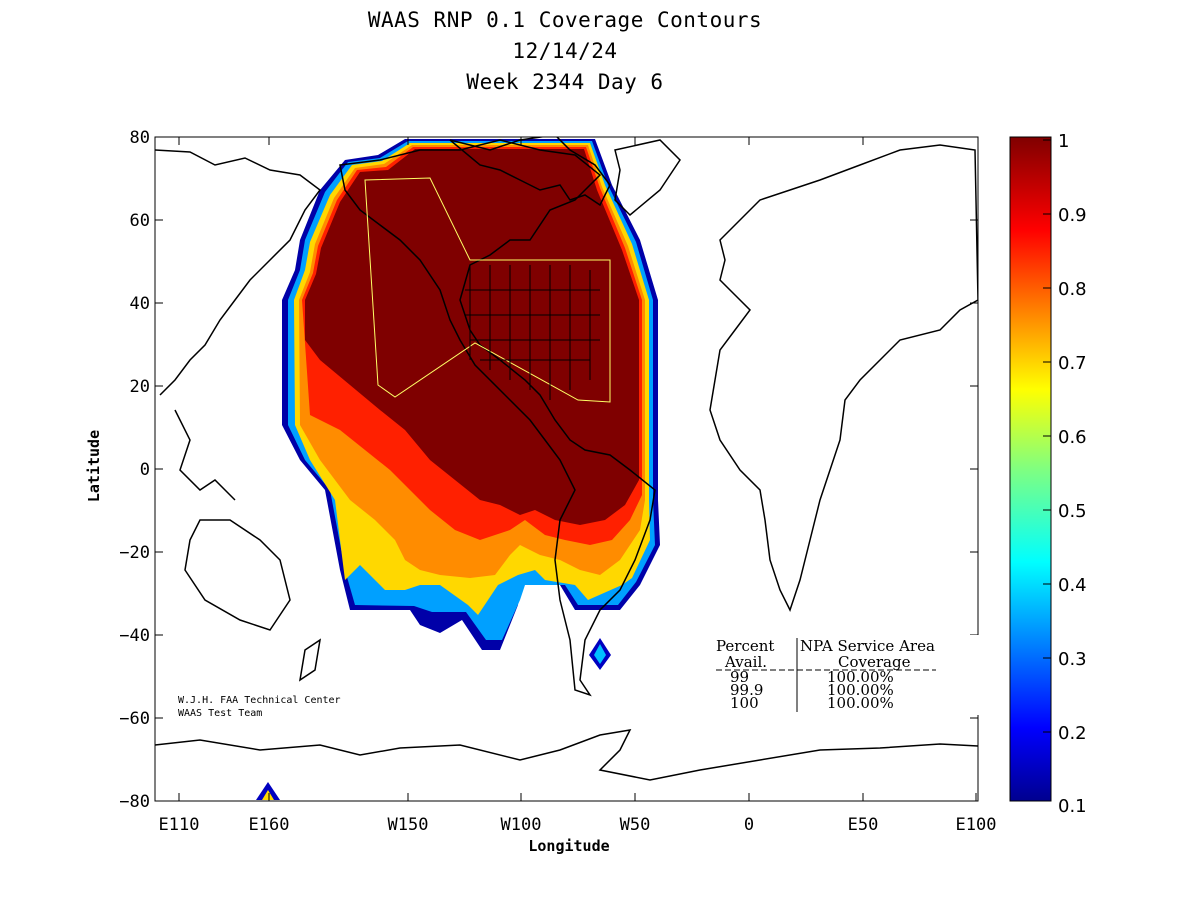 The height and width of the screenshot is (900, 1200). I want to click on colorbar-tick-label: 0.3, so click(1072, 659).